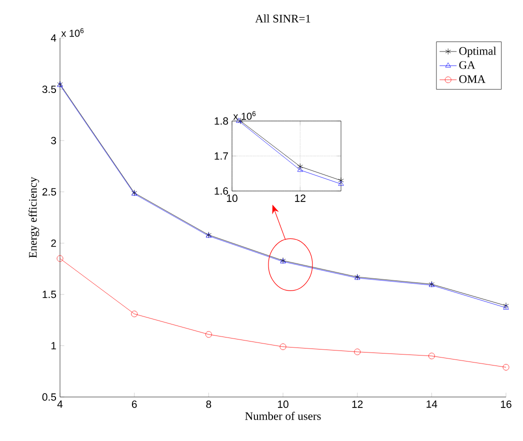 Image resolution: width=523 pixels, height=441 pixels. What do you see at coordinates (49, 89) in the screenshot?
I see `y-tick-label: 3.5` at bounding box center [49, 89].